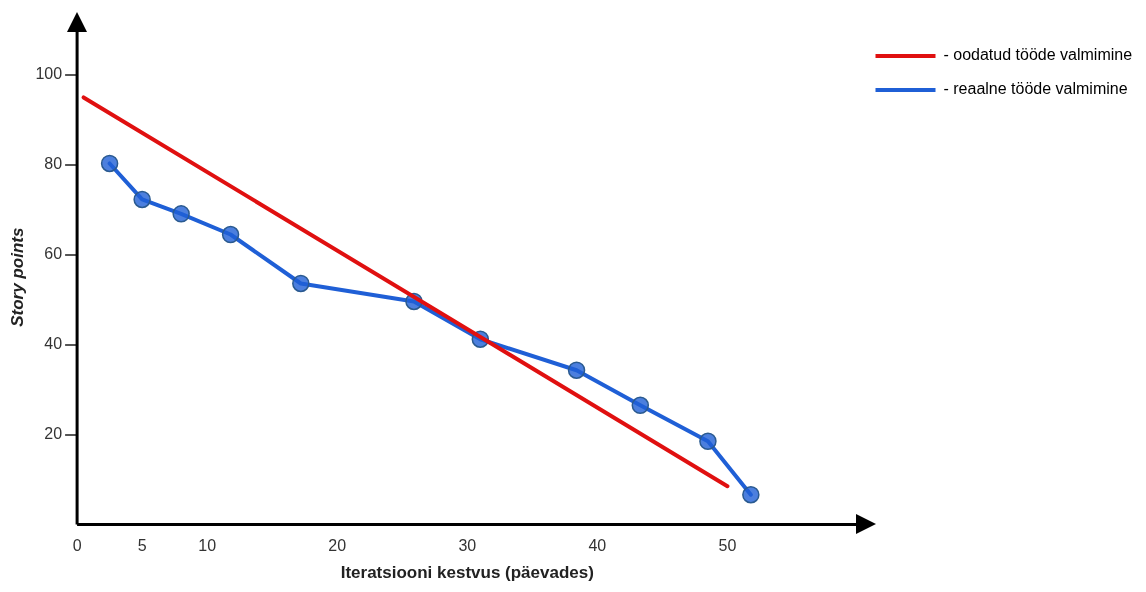 Image resolution: width=1146 pixels, height=592 pixels. I want to click on y-tick-label: 40, so click(53, 344).